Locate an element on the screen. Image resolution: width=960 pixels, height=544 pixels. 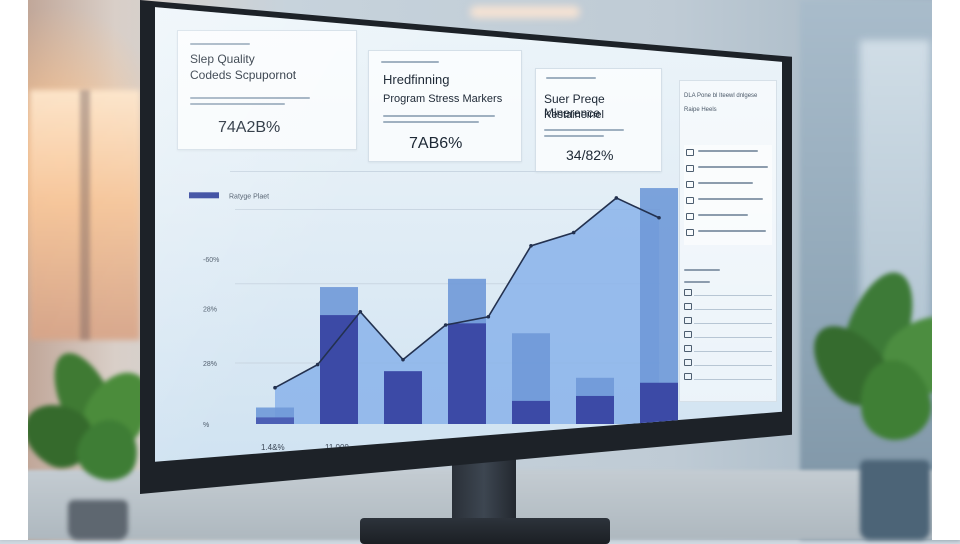
legend-label: Ratyge Plaet is located at coordinates (249, 196).